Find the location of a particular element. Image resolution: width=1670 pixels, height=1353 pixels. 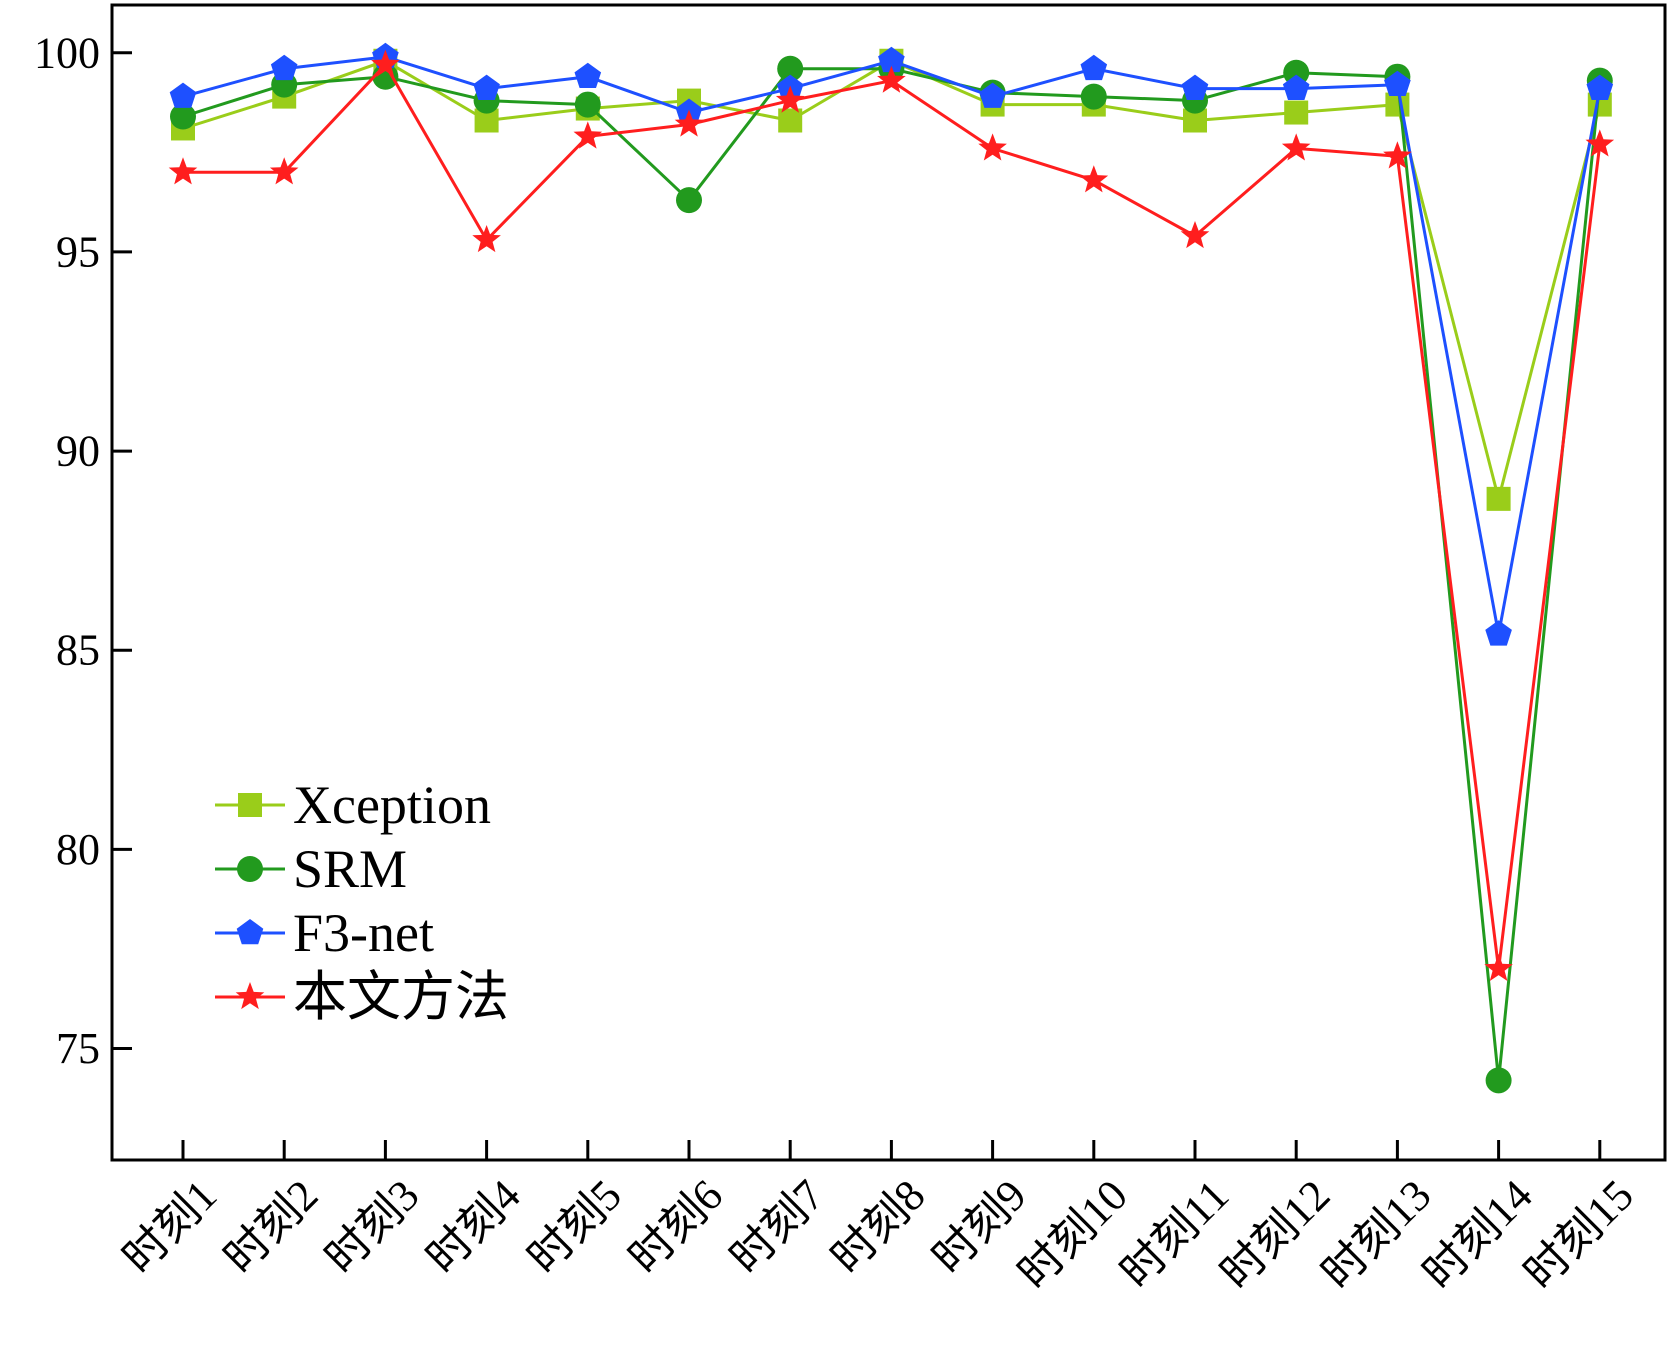

x-tick-label: 时刻14 is located at coordinates (1478, 1234).